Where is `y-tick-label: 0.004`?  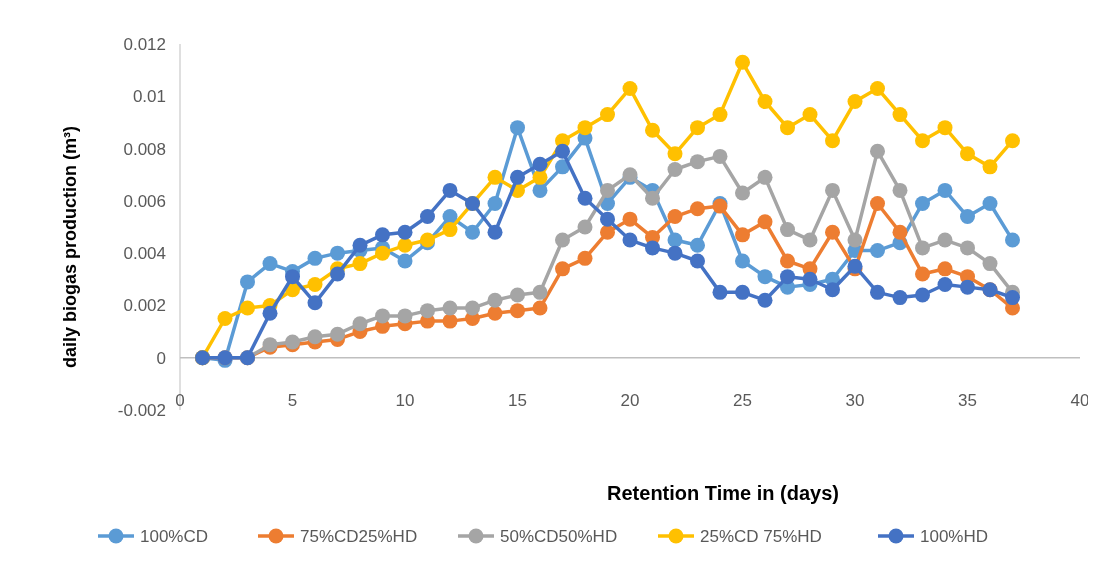
y-tick-label: 0.004 is located at coordinates (144, 254).